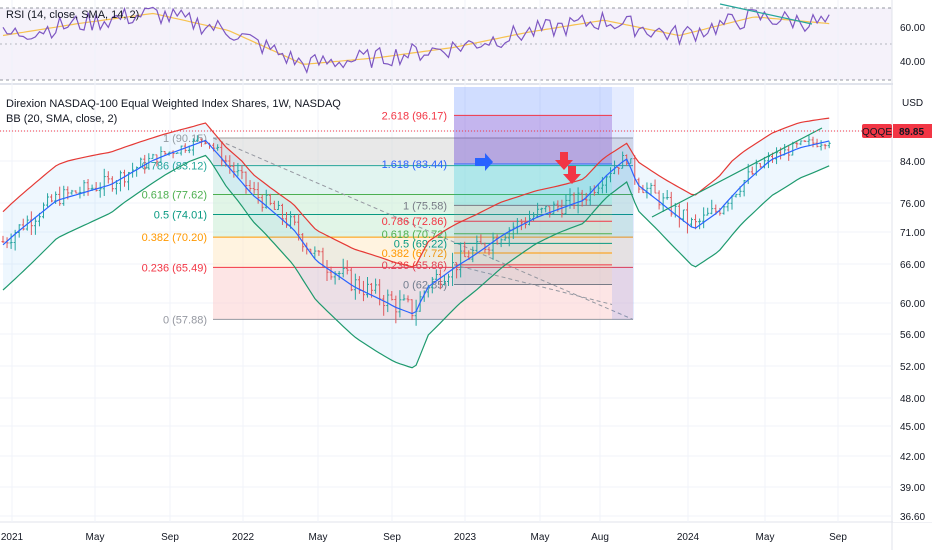  Describe the element at coordinates (174, 238) in the screenshot. I see `fib-level-label: 0.382 (70.20)` at that location.